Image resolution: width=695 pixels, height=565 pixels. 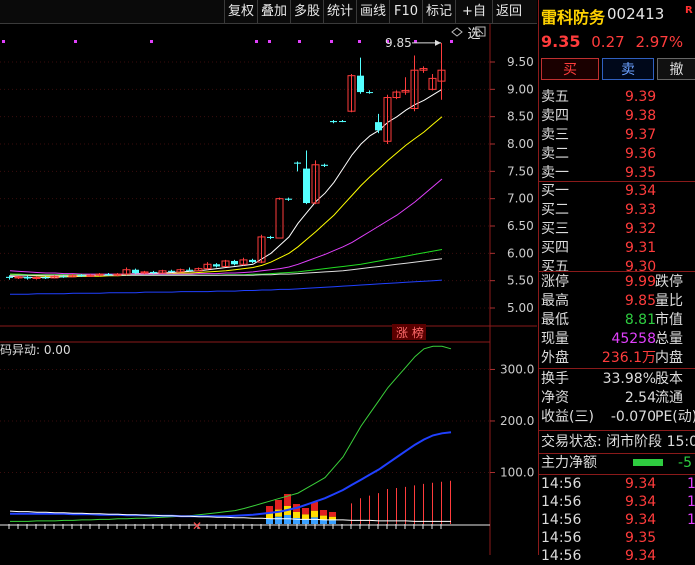 What do you see at coordinates (555, 282) in the screenshot?
I see `stat-label: 涨停` at bounding box center [555, 282].